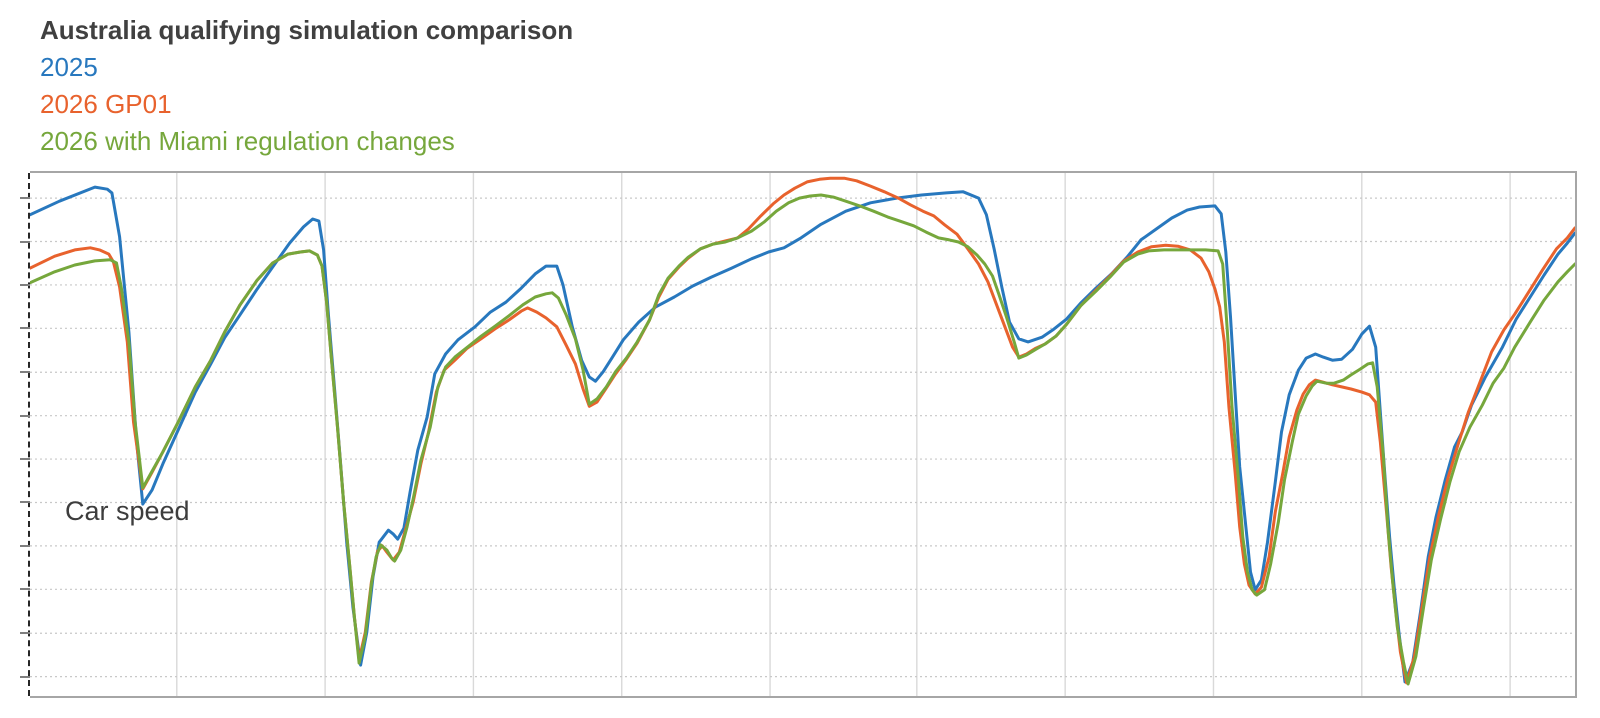  Describe the element at coordinates (29, 434) in the screenshot. I see `y-axis` at that location.